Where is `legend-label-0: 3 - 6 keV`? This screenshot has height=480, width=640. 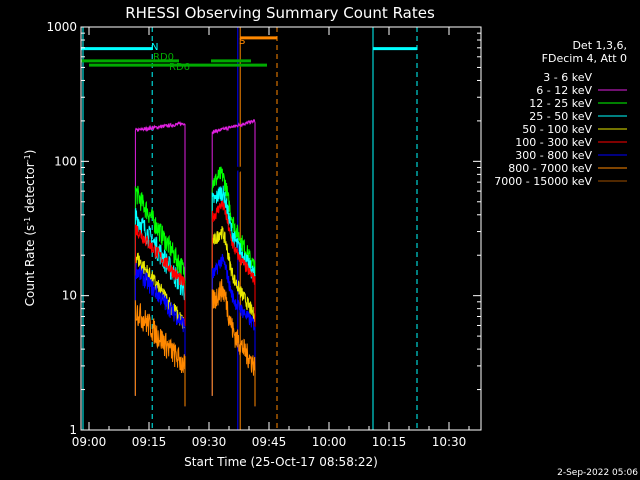 legend-label-0: 3 - 6 keV is located at coordinates (567, 77).